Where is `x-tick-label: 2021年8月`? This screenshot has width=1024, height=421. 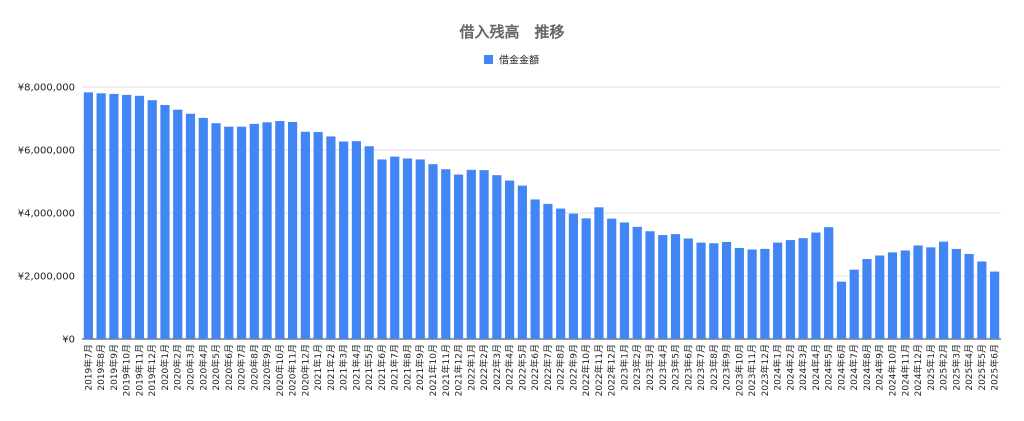
x-tick-label: 2021年8月 is located at coordinates (407, 367).